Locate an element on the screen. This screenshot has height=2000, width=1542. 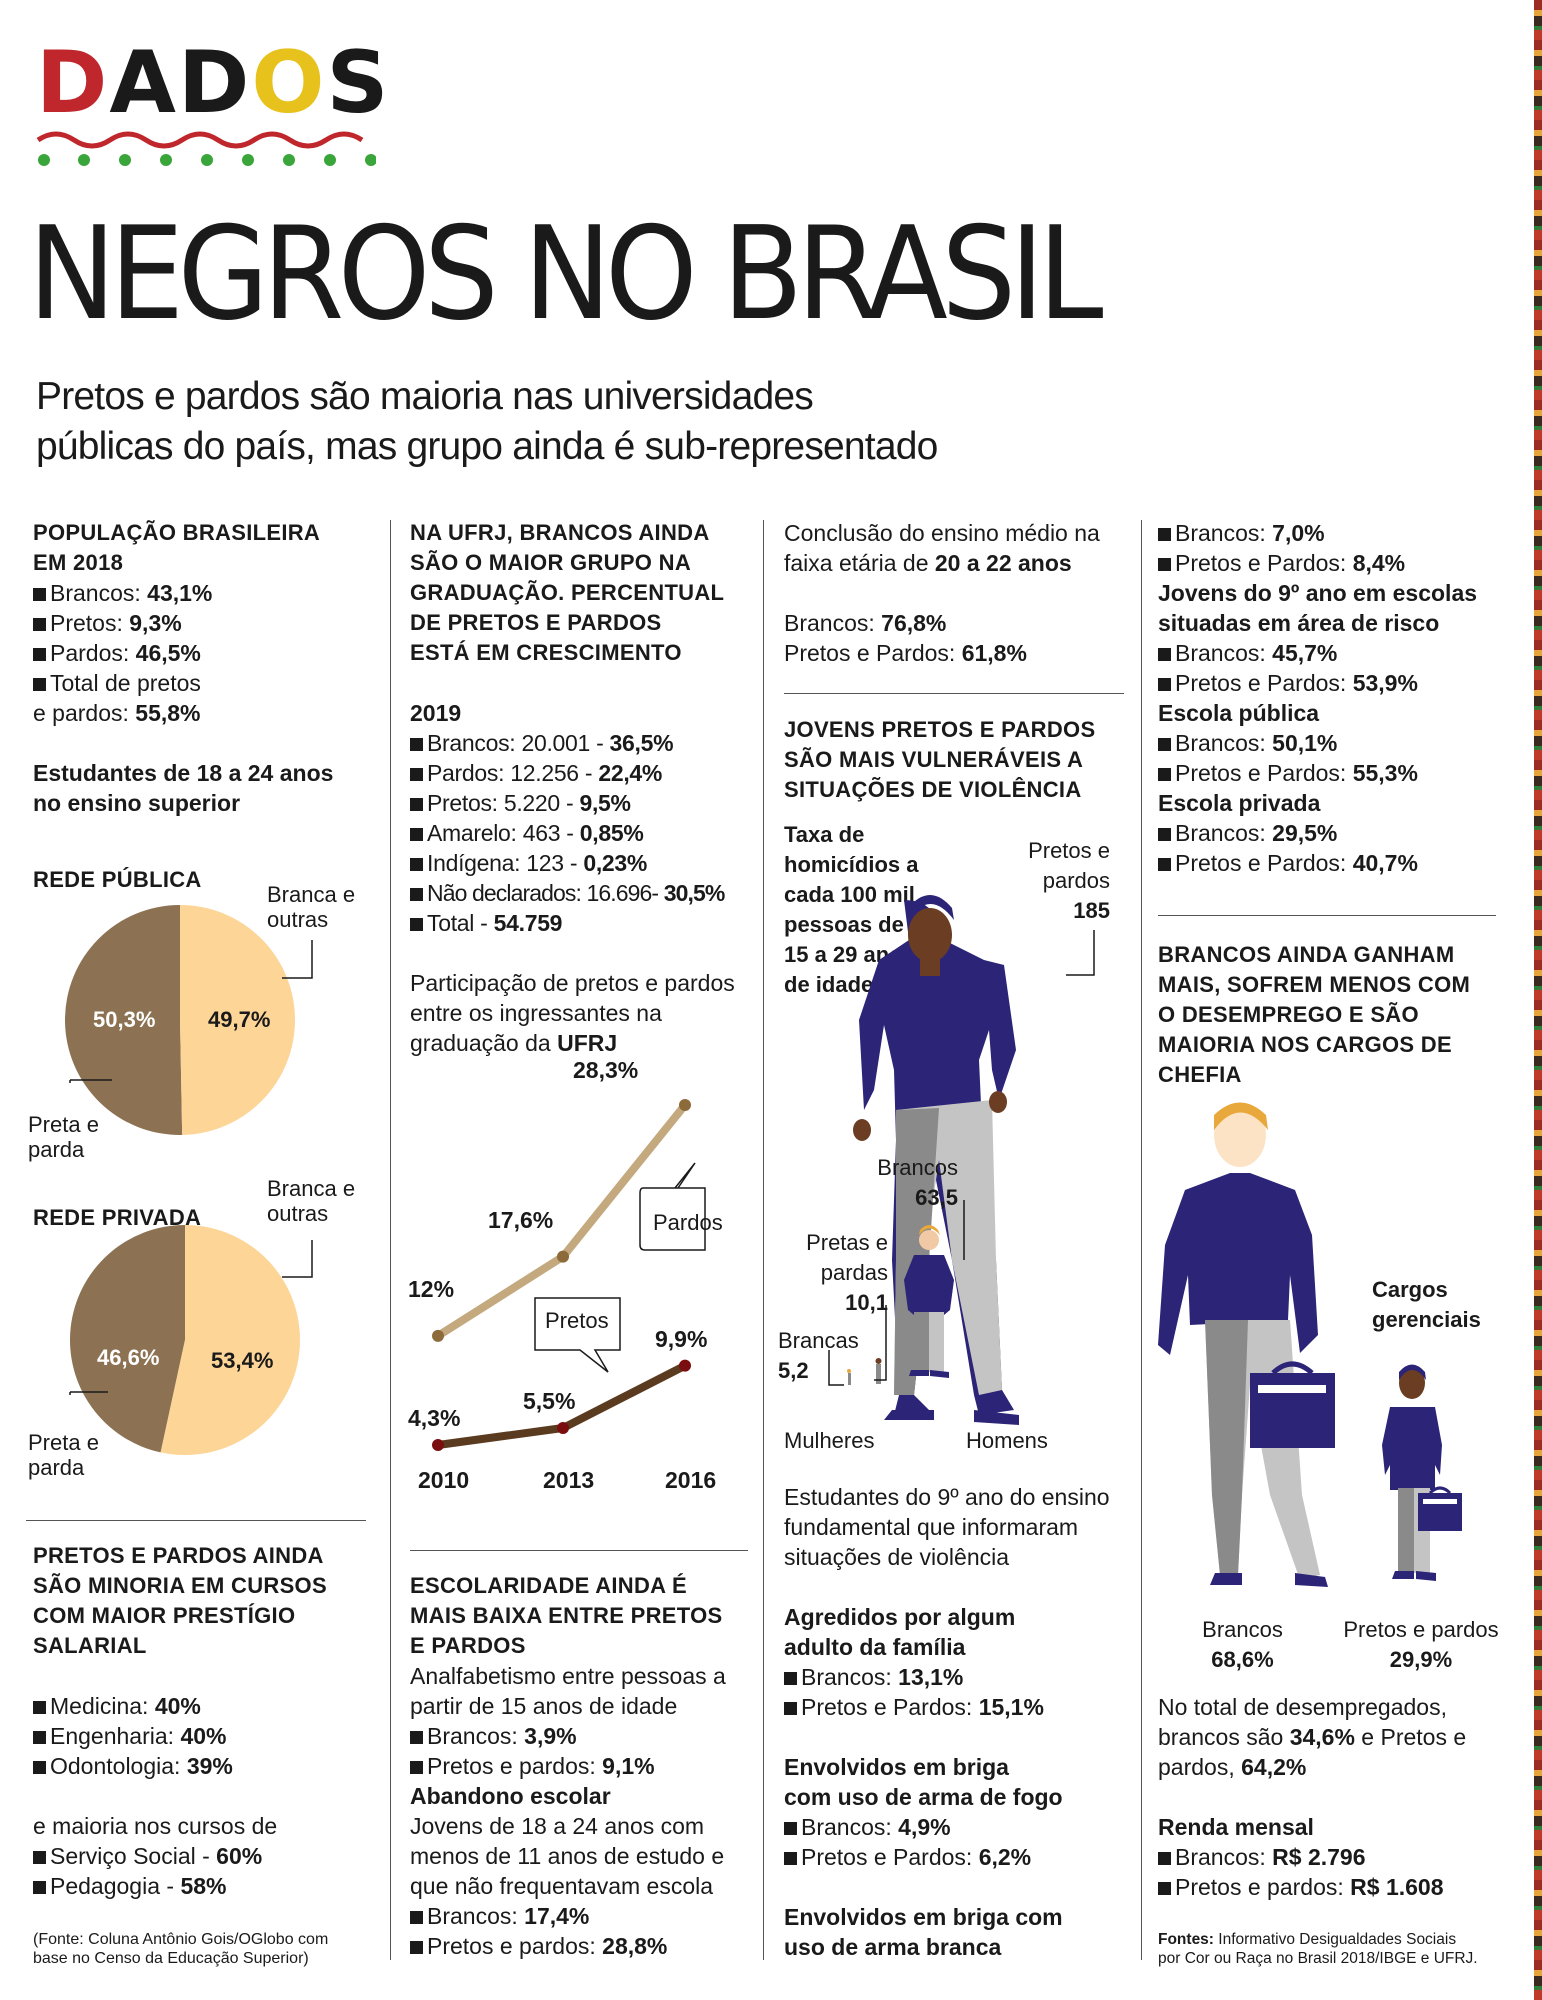
text: partir de 15 anos de idade is located at coordinates (544, 1706).